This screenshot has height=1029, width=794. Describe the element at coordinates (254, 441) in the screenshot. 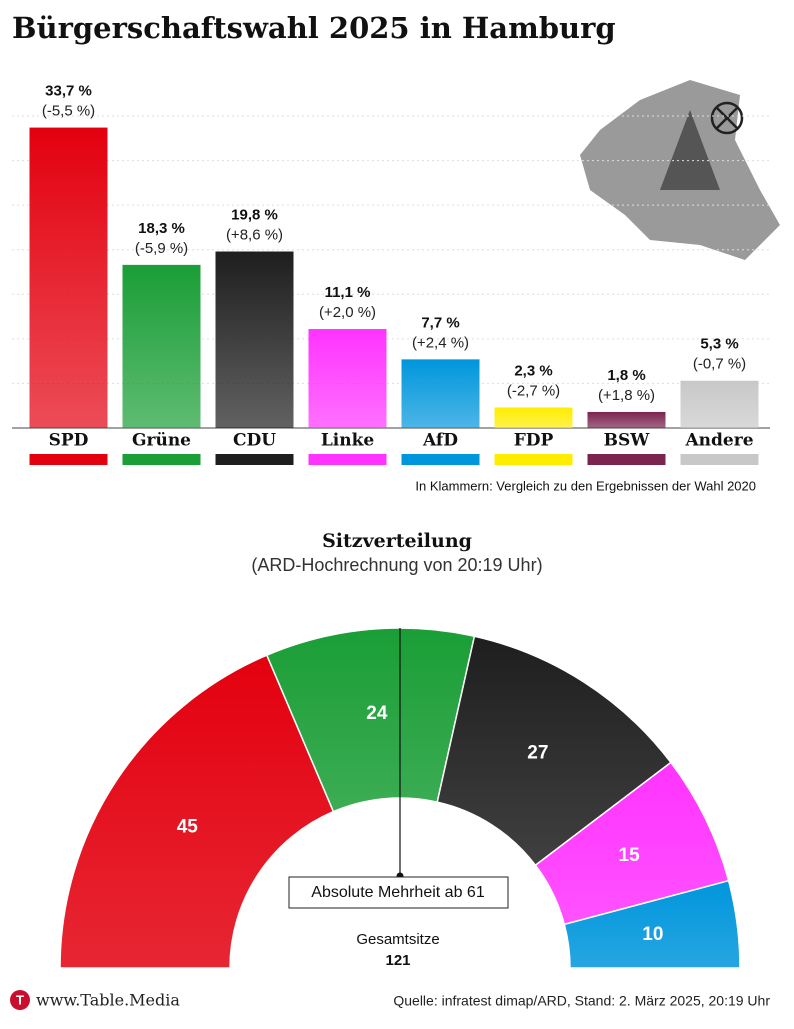

I see `category-label: CDU` at that location.